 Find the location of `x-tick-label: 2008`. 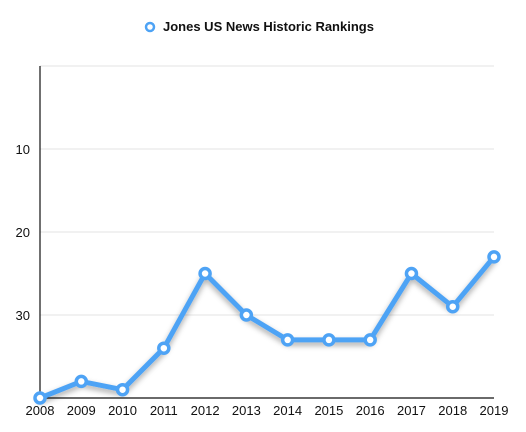

x-tick-label: 2008 is located at coordinates (40, 410).